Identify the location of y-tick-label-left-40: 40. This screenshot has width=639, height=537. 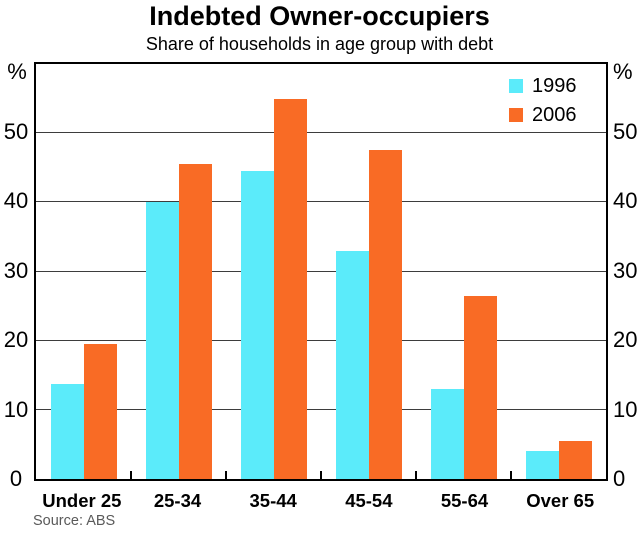
(16, 200).